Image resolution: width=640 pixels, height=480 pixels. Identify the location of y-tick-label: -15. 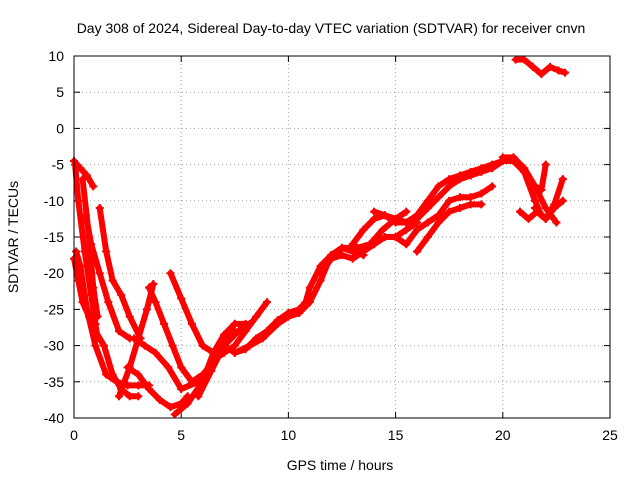
(54, 237).